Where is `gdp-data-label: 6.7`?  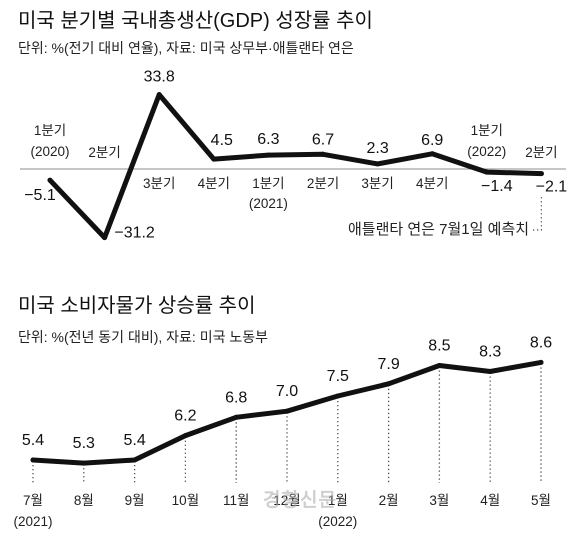 gdp-data-label: 6.7 is located at coordinates (323, 139).